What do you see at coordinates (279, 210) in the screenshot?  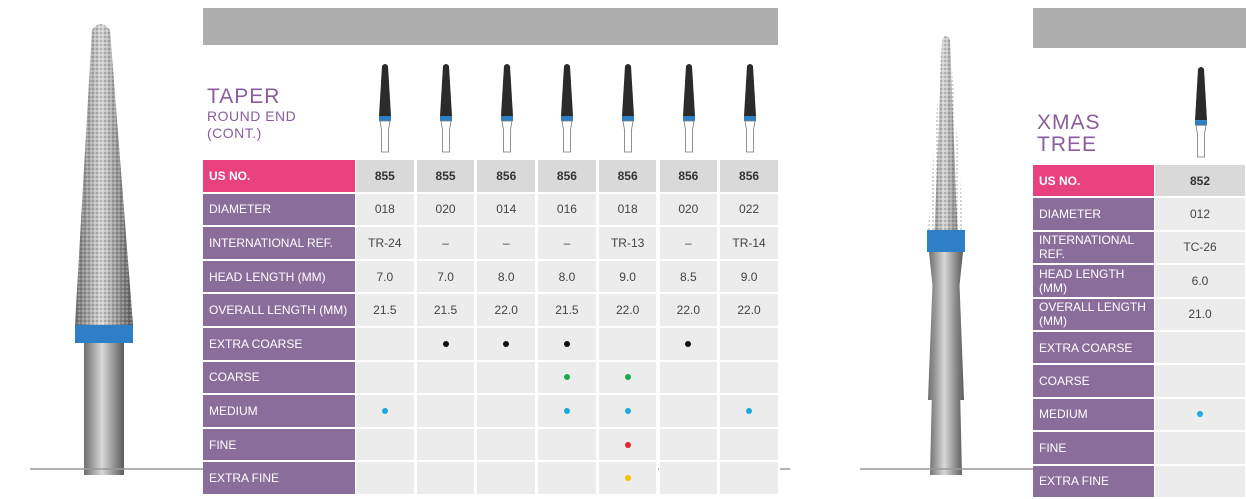 I see `row-label: DIAMETER` at bounding box center [279, 210].